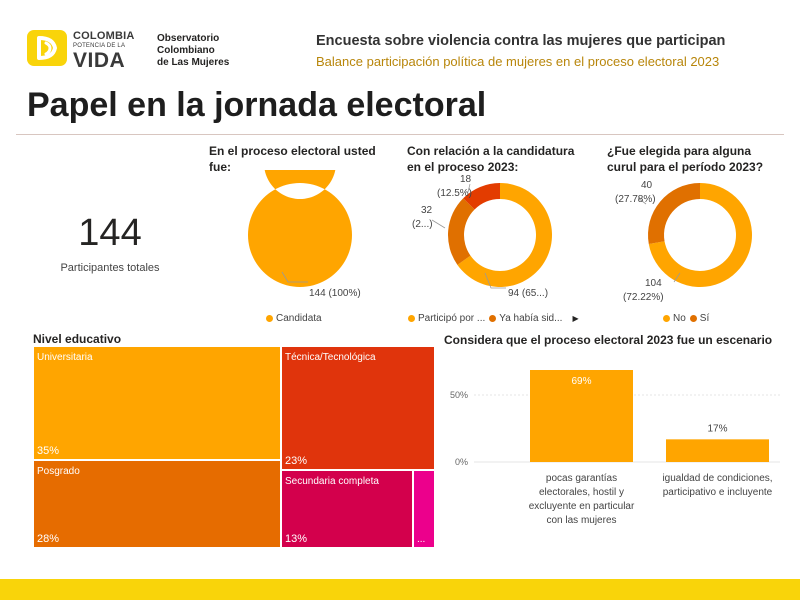 Image resolution: width=800 pixels, height=600 pixels. Describe the element at coordinates (294, 277) in the screenshot. I see `d1-leader-line` at that location.